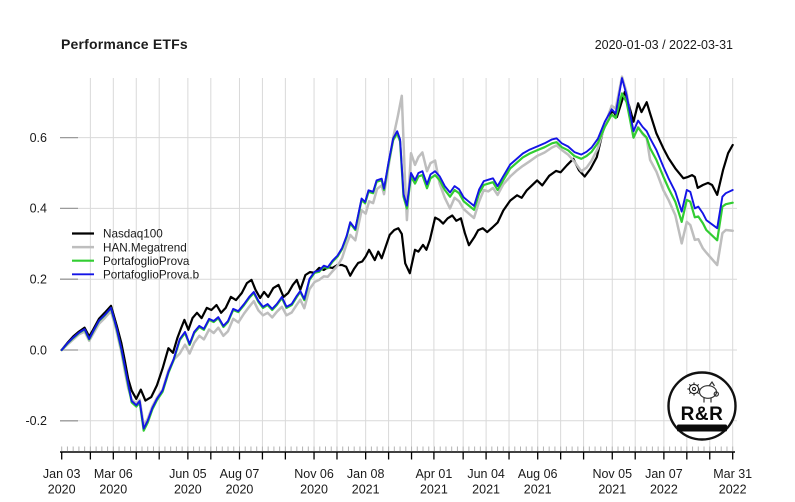  Describe the element at coordinates (62, 474) in the screenshot. I see `x-tick-label-date: Jan 03` at that location.